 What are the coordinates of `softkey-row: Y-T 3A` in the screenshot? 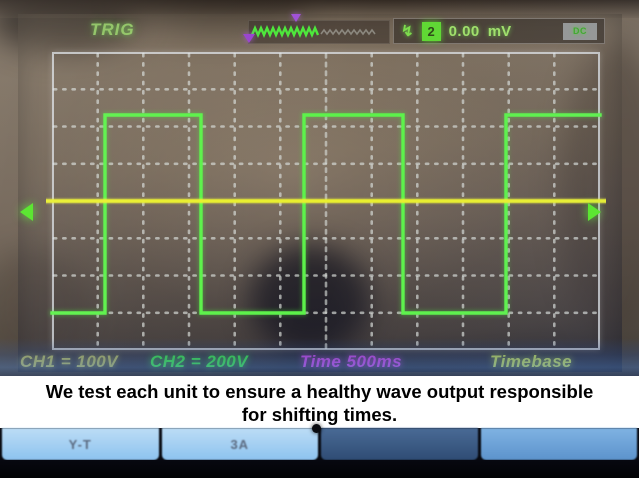 It's located at (319, 444).